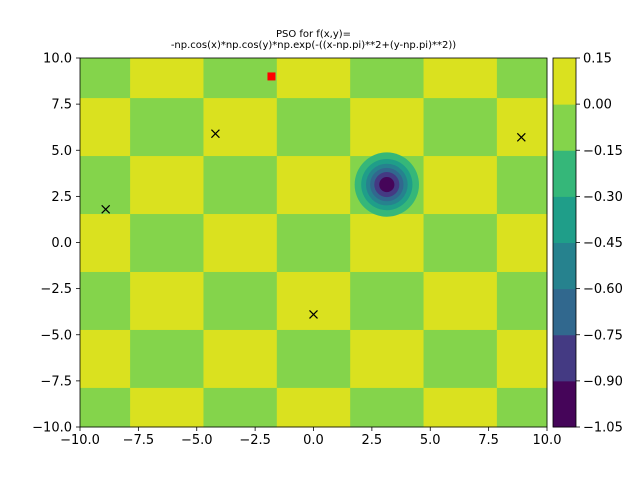 This screenshot has width=640, height=480. What do you see at coordinates (61, 197) in the screenshot?
I see `y-tick-label: 2.5` at bounding box center [61, 197].